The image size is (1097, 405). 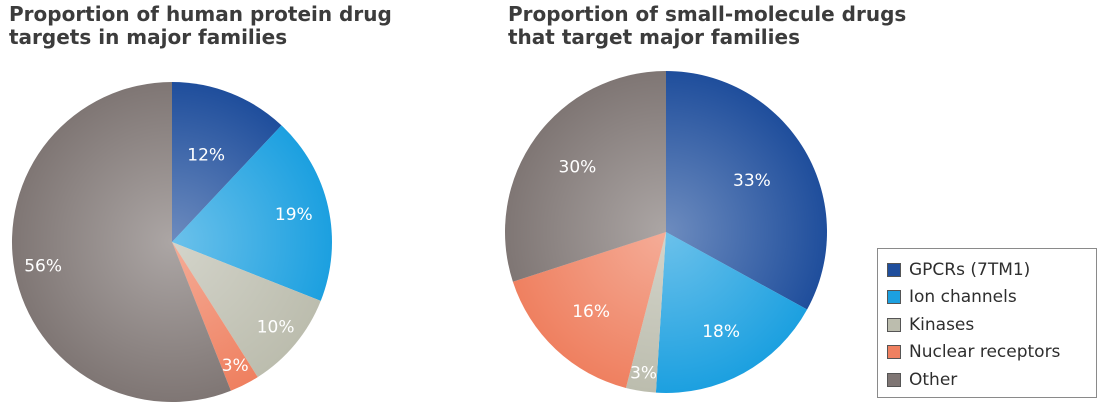 I want to click on slice-label-gpcrs-7tm1: 12%, so click(x=206, y=156).